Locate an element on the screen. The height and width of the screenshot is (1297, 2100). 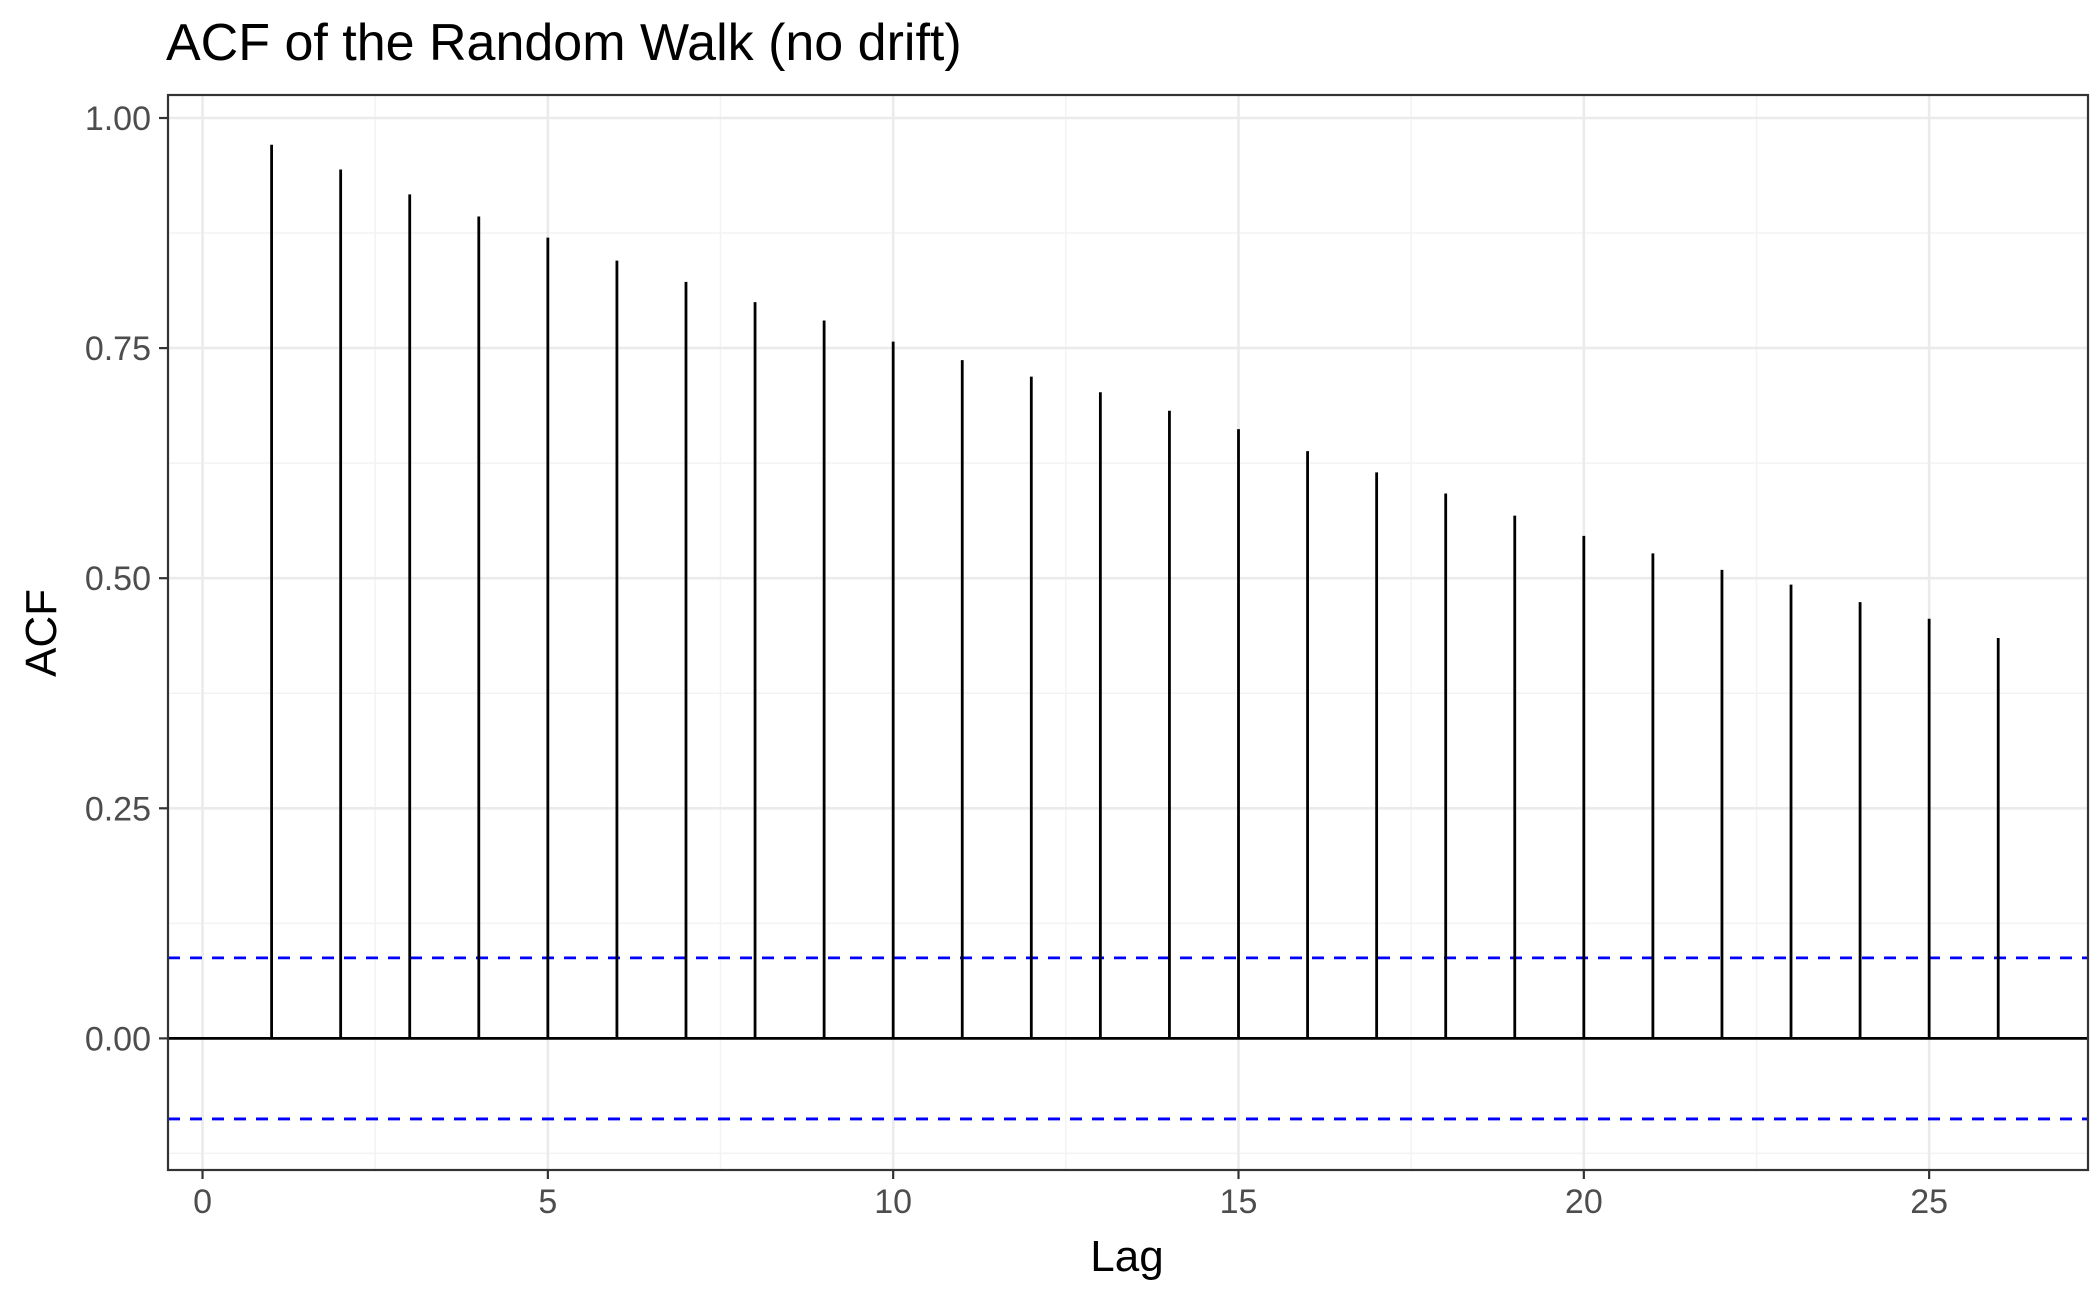
y-tick-label: 0.75 is located at coordinates (118, 349).